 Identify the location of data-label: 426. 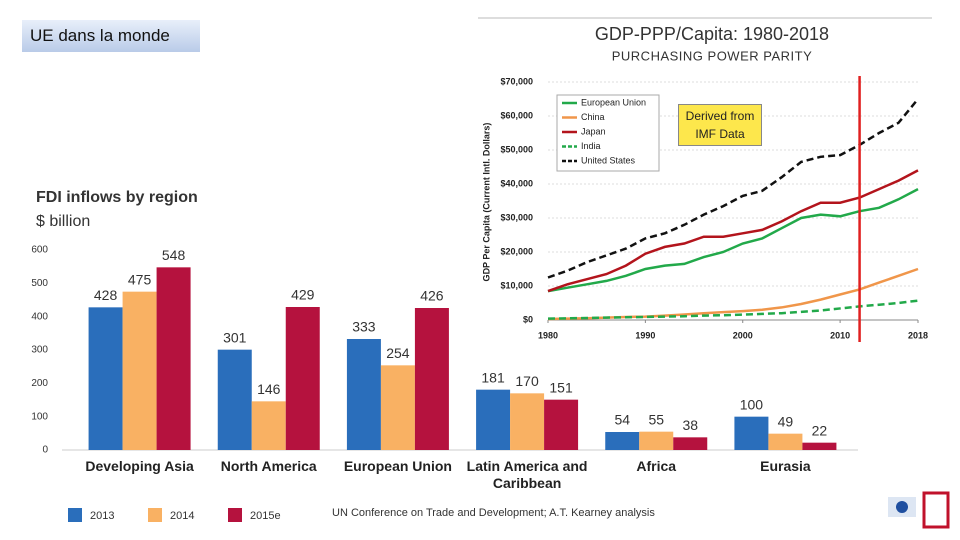
(432, 296).